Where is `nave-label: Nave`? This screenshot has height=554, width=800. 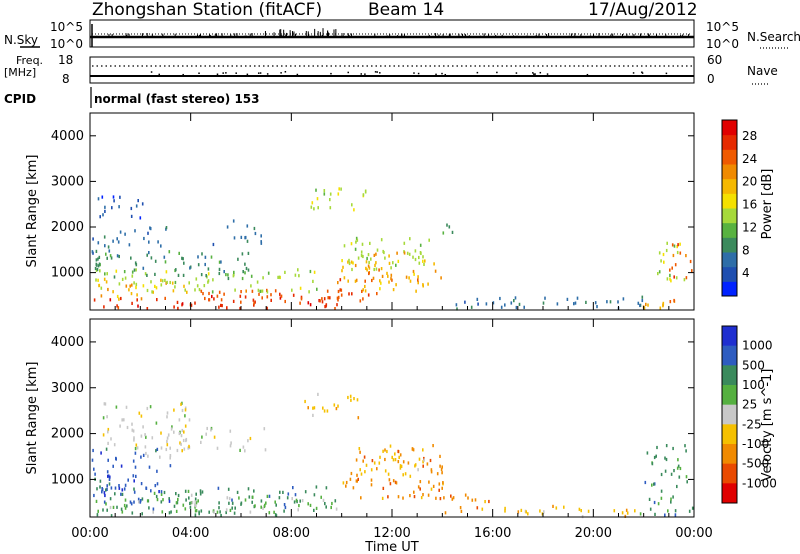
nave-label: Nave is located at coordinates (762, 71).